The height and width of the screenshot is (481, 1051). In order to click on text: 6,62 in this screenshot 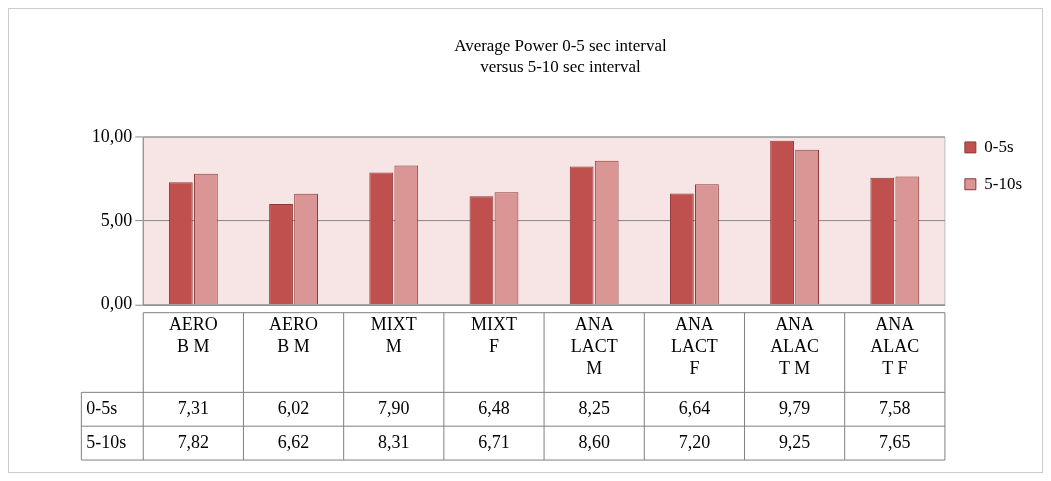, I will do `click(293, 441)`.